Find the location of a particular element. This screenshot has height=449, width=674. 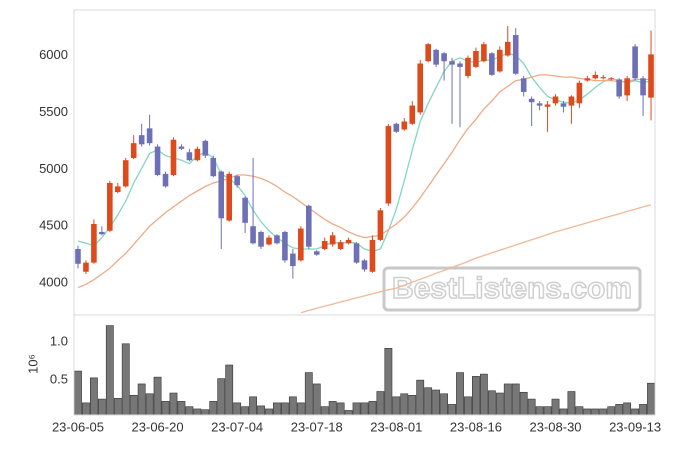

moving-average-line is located at coordinates (476, 259).